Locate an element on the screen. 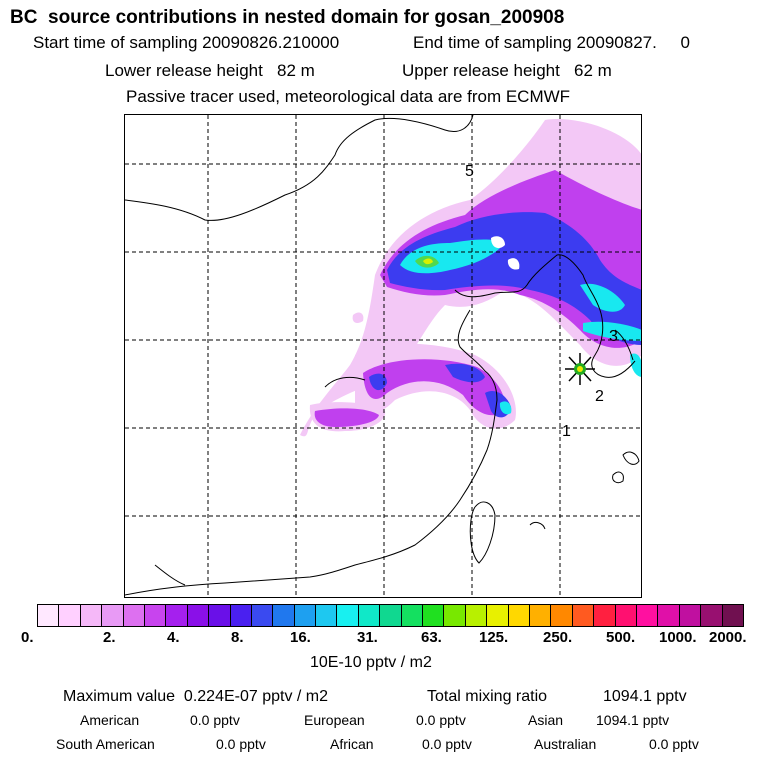 This screenshot has width=768, height=768. source-name: African is located at coordinates (352, 744).